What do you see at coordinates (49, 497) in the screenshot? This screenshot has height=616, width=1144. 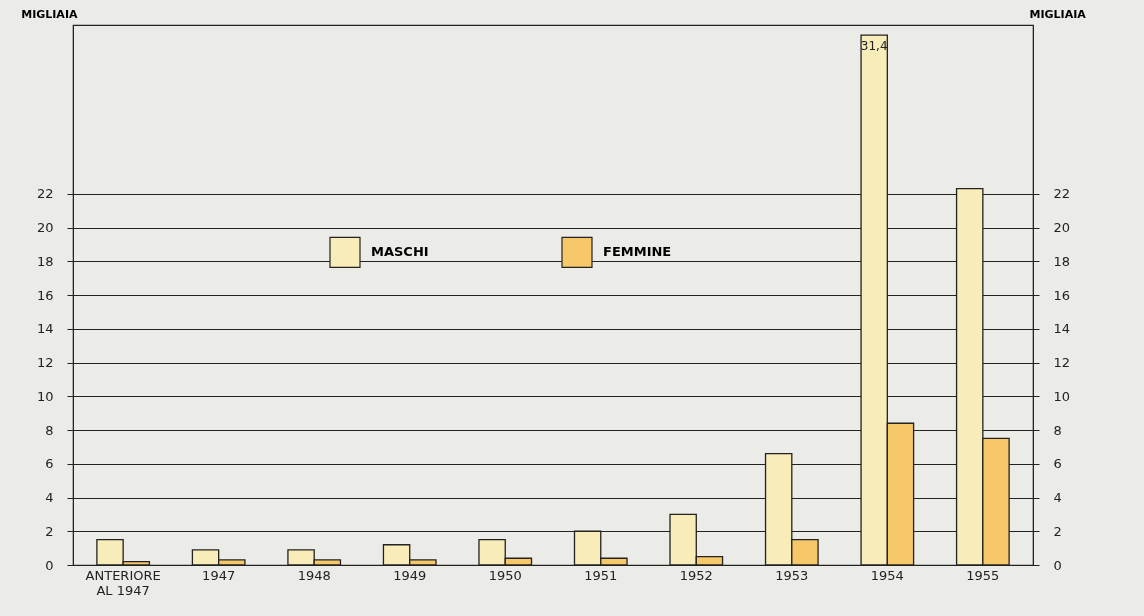 I see `y-tick-label: 4` at bounding box center [49, 497].